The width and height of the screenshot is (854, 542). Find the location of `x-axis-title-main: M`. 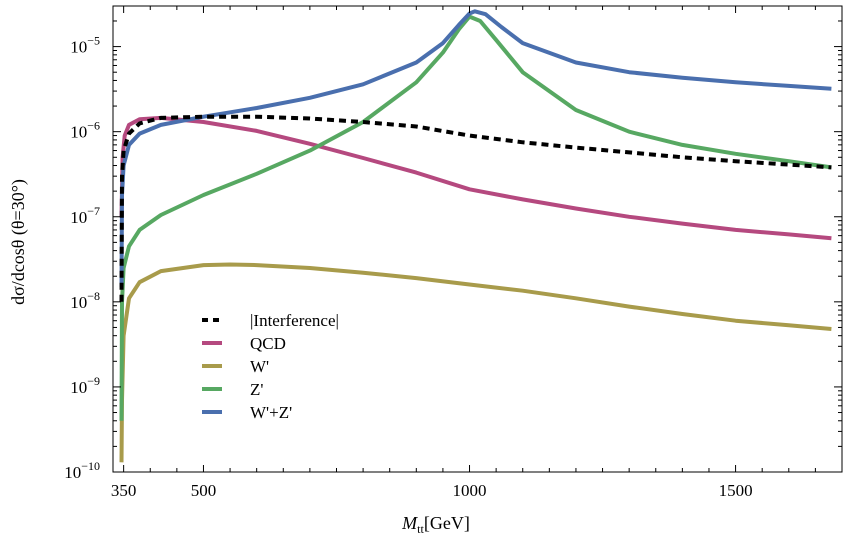

x-axis-title-main: M is located at coordinates (409, 523).